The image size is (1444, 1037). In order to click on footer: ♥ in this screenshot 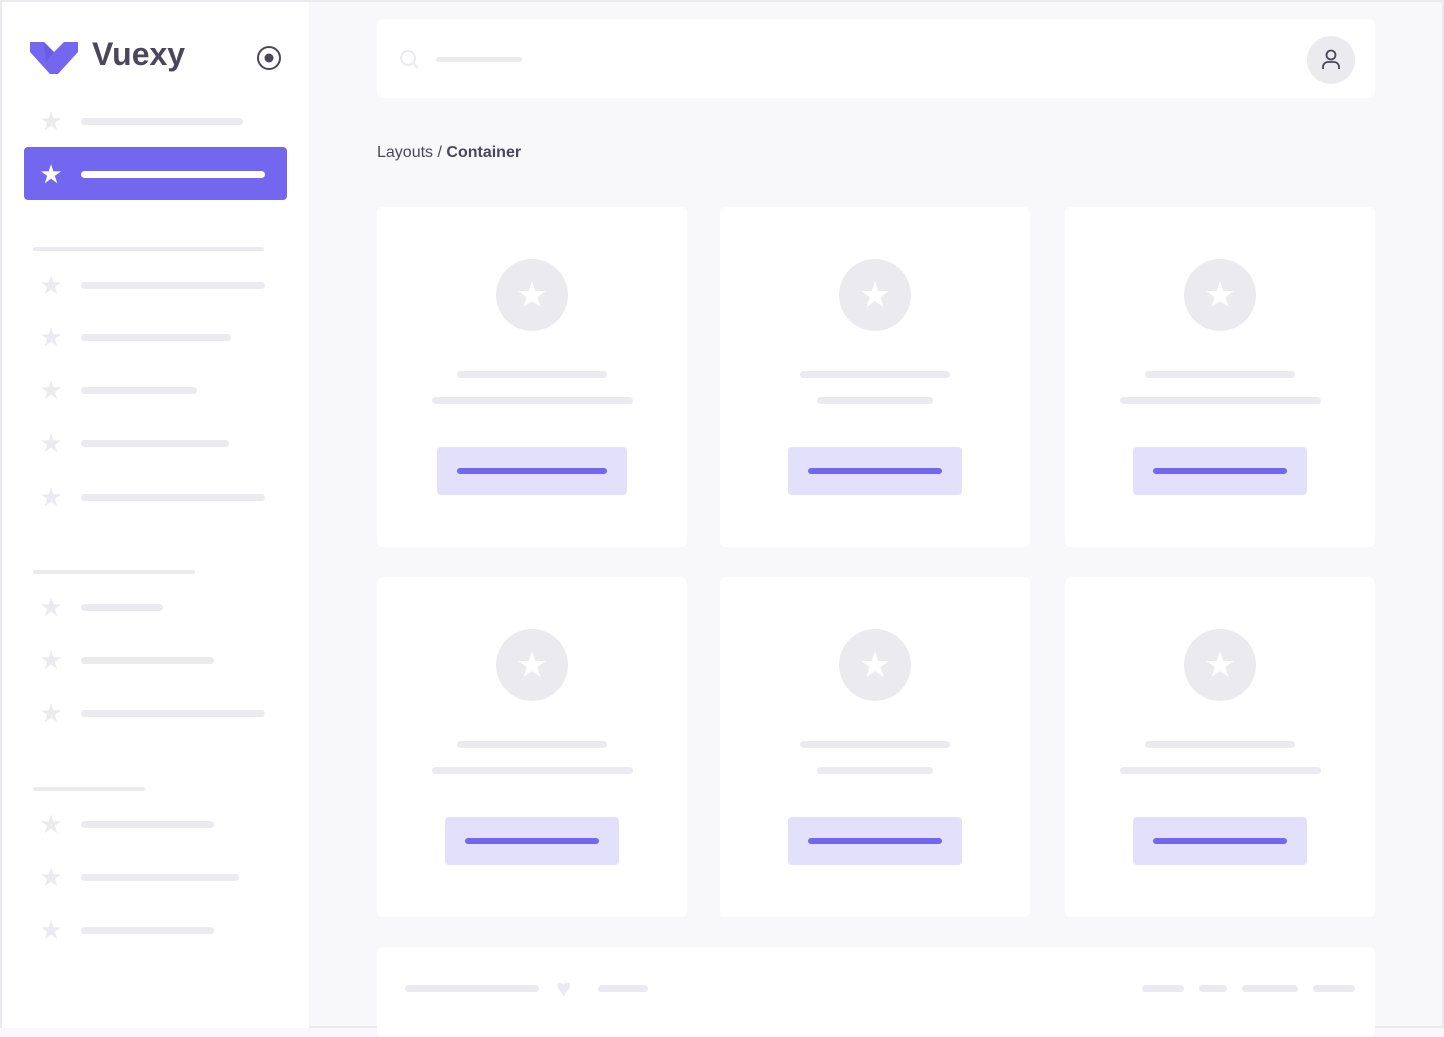, I will do `click(876, 992)`.